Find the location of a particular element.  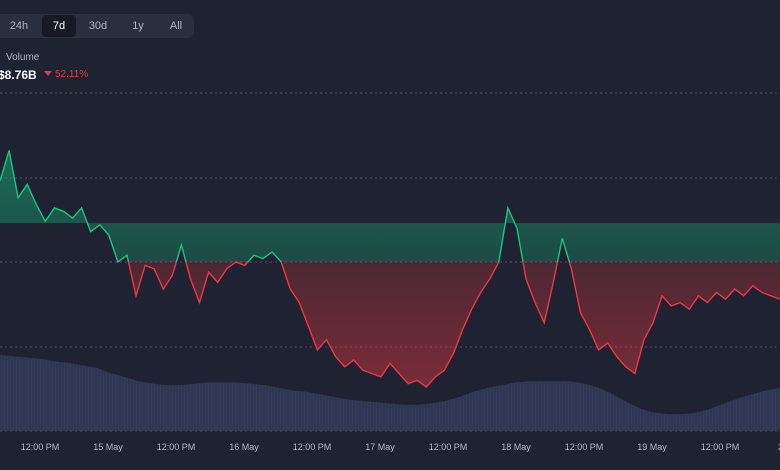

tab-30d: 30d is located at coordinates (98, 26).